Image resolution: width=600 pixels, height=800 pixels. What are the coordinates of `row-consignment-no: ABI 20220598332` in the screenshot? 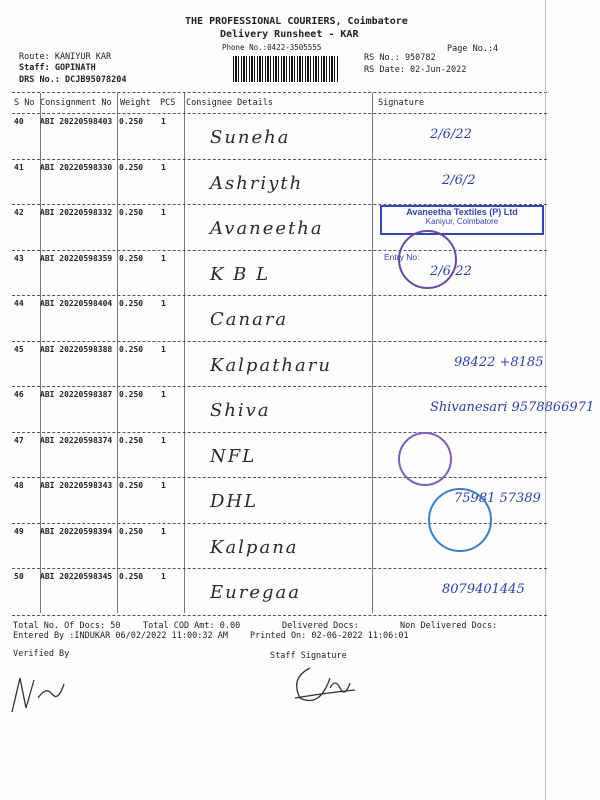 It's located at (76, 212).